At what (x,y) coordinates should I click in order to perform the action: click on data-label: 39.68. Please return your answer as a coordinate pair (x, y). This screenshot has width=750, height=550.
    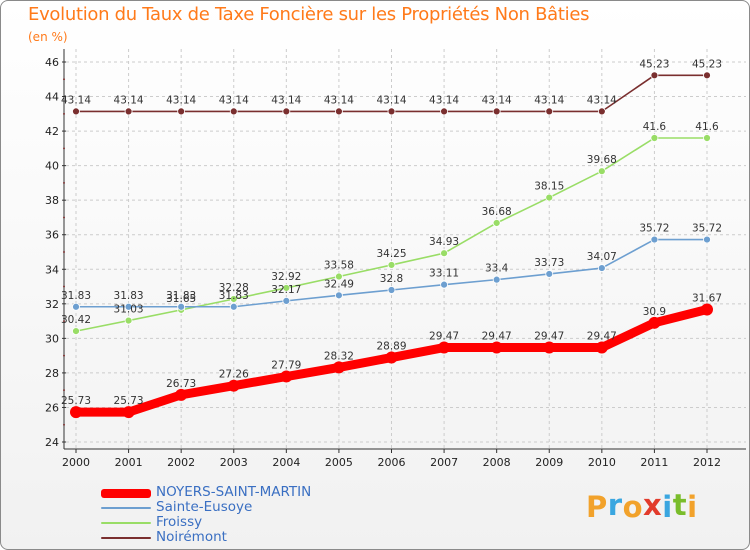
    Looking at the image, I should click on (602, 160).